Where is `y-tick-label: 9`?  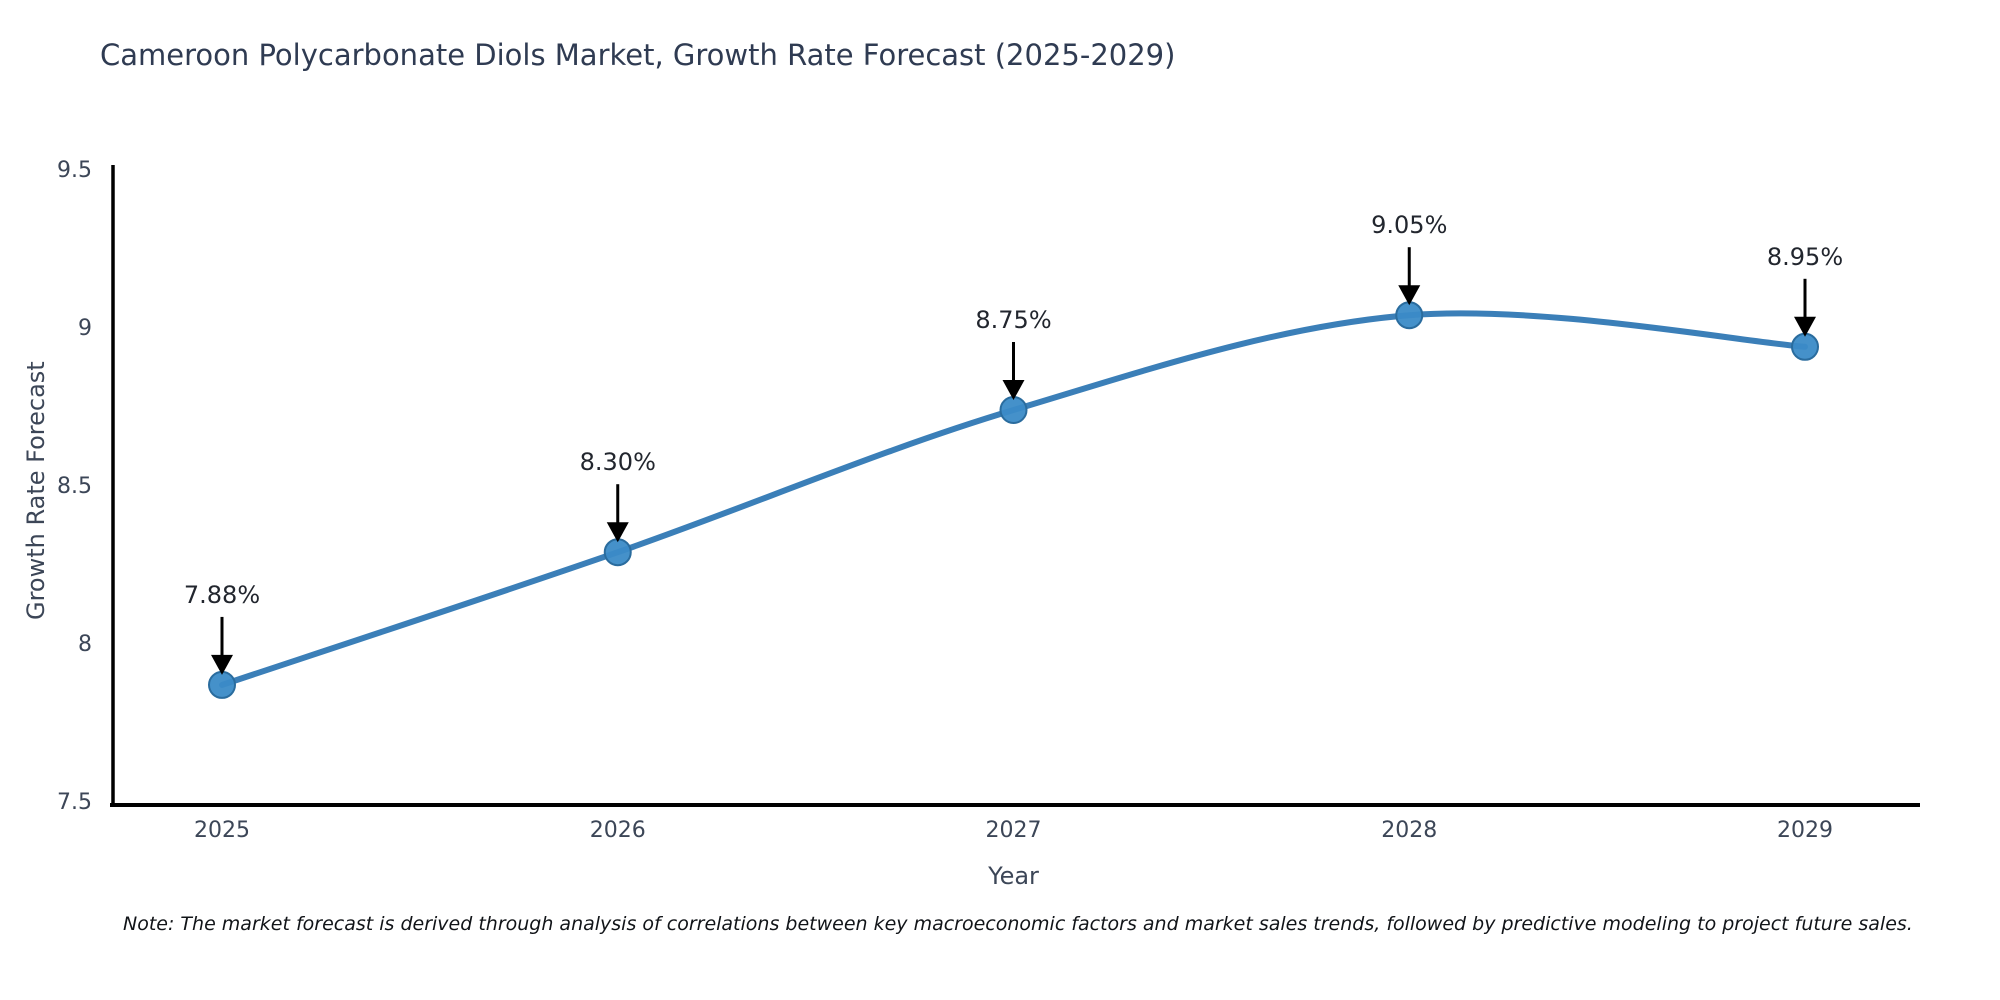 y-tick-label: 9 is located at coordinates (85, 328).